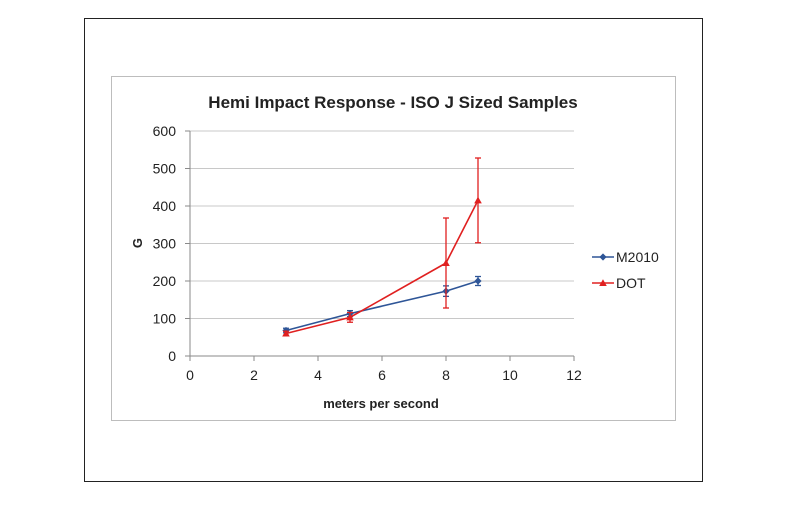  What do you see at coordinates (382, 375) in the screenshot?
I see `x-tick-label: 6` at bounding box center [382, 375].